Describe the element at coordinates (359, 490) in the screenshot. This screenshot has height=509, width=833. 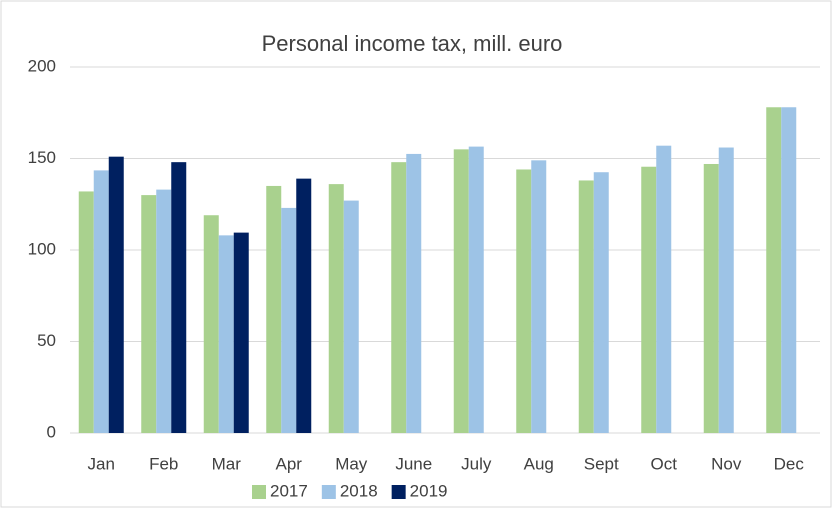
I see `legend-label: 2018` at that location.